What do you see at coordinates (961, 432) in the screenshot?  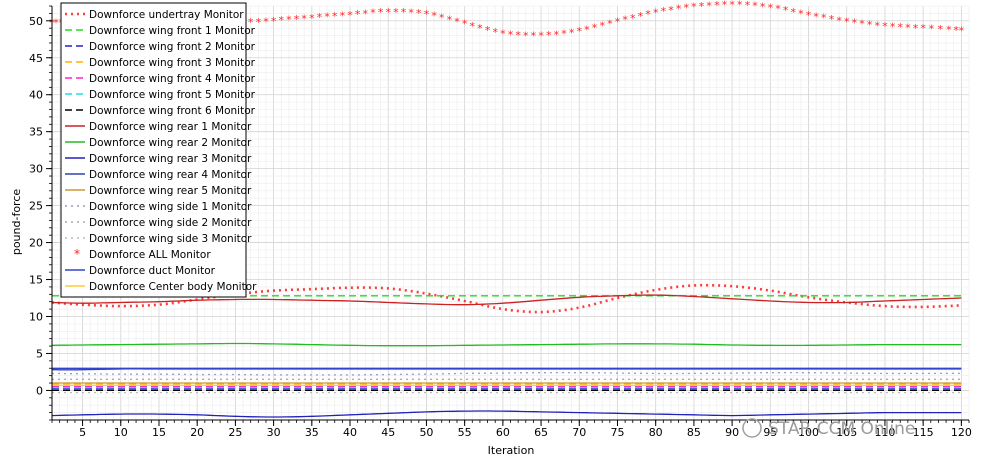 I see `x-tick-label: 120` at bounding box center [961, 432].